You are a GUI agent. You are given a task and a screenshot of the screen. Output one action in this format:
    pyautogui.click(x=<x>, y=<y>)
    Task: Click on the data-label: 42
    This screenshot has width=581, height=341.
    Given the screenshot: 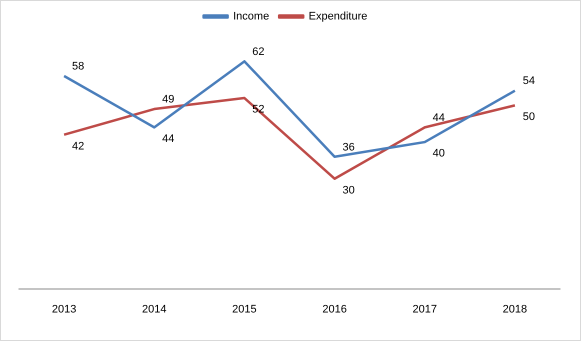 What is the action you would take?
    pyautogui.click(x=78, y=146)
    